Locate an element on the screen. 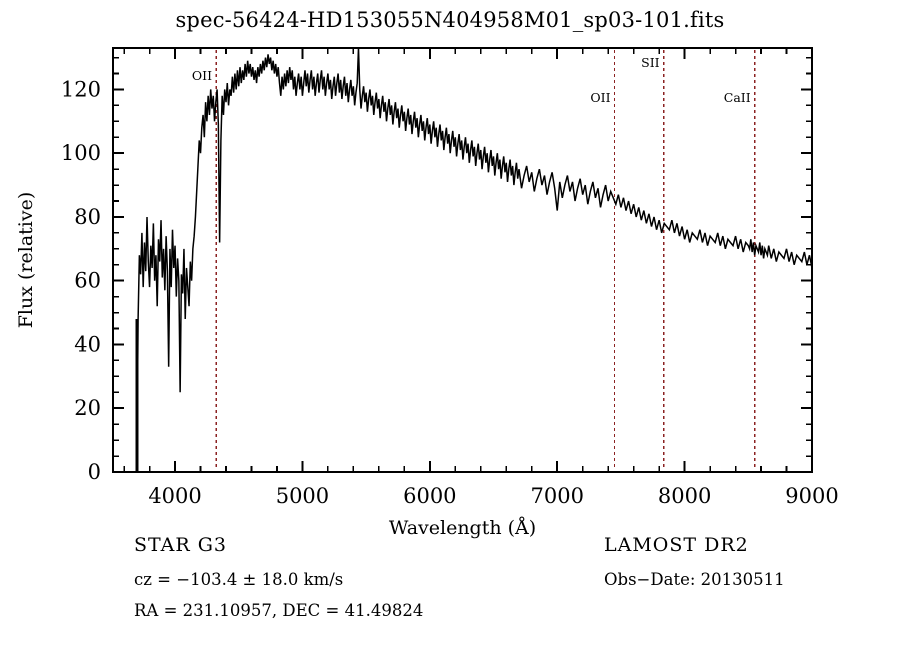 This screenshot has height=649, width=900. spectral-line-label: SII is located at coordinates (650, 62).